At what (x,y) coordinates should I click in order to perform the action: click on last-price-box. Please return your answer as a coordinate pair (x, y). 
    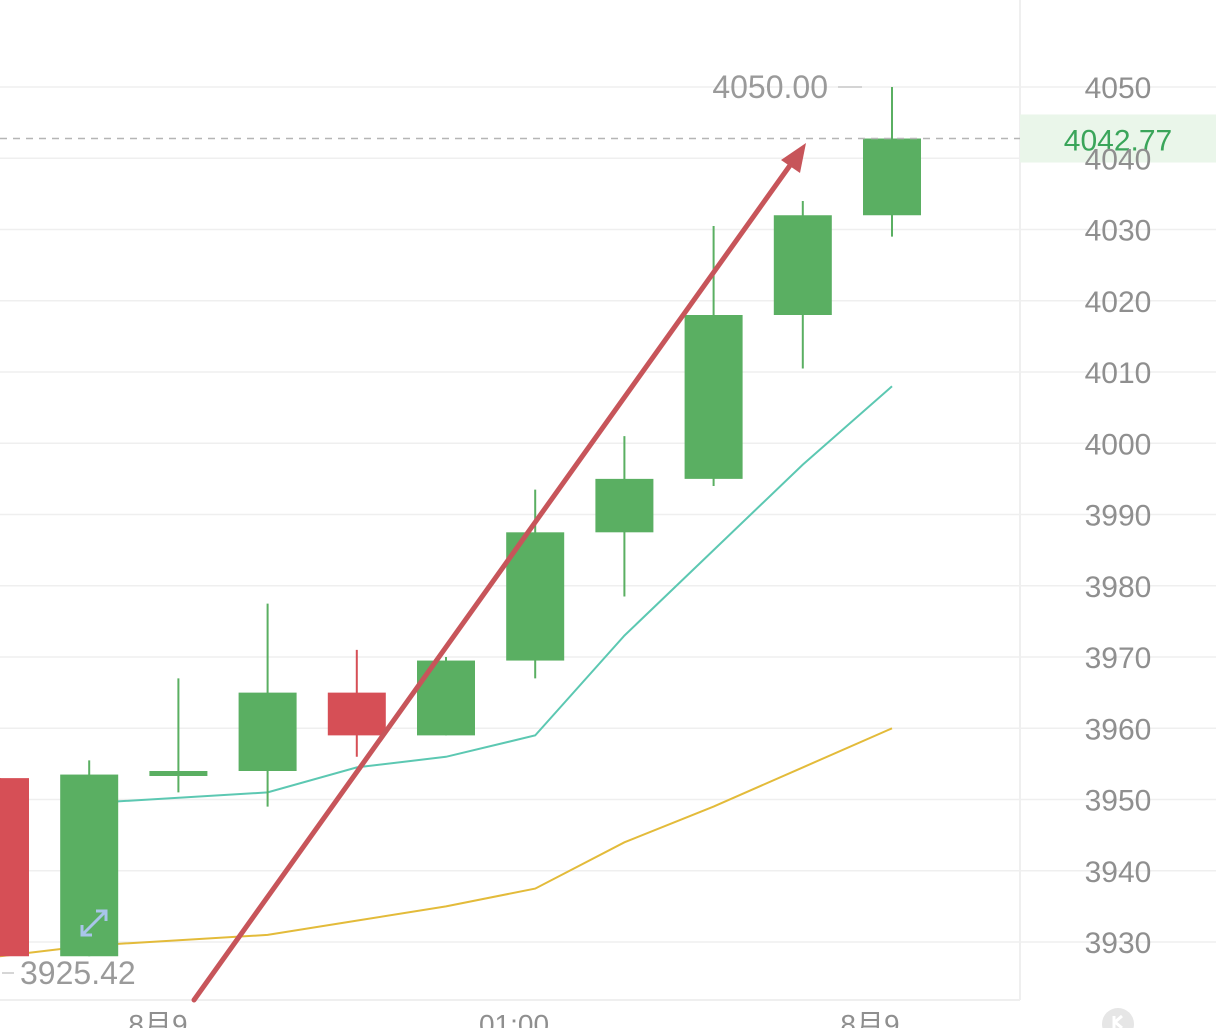
    Looking at the image, I should click on (1118, 138).